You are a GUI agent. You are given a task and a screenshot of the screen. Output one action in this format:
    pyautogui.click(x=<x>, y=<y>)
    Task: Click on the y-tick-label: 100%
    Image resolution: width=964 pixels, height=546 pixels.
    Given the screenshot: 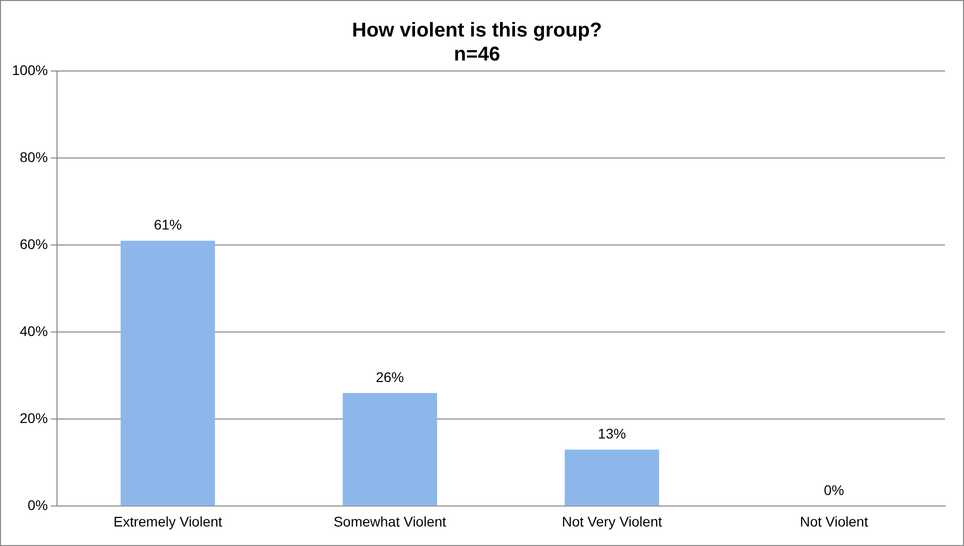 What is the action you would take?
    pyautogui.click(x=30, y=70)
    